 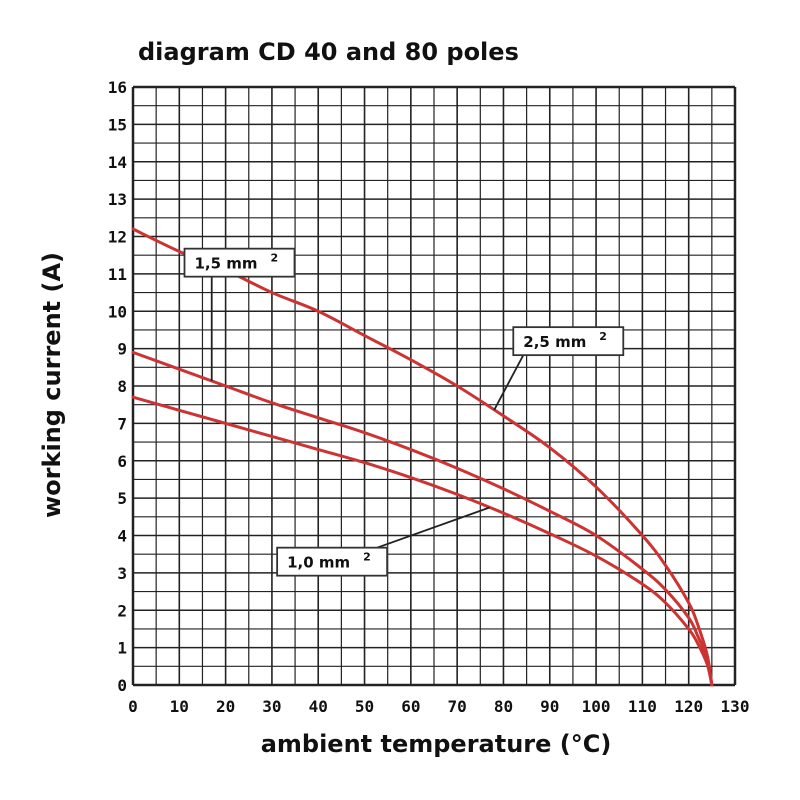 I want to click on x-tick-label: 90, so click(x=549, y=706).